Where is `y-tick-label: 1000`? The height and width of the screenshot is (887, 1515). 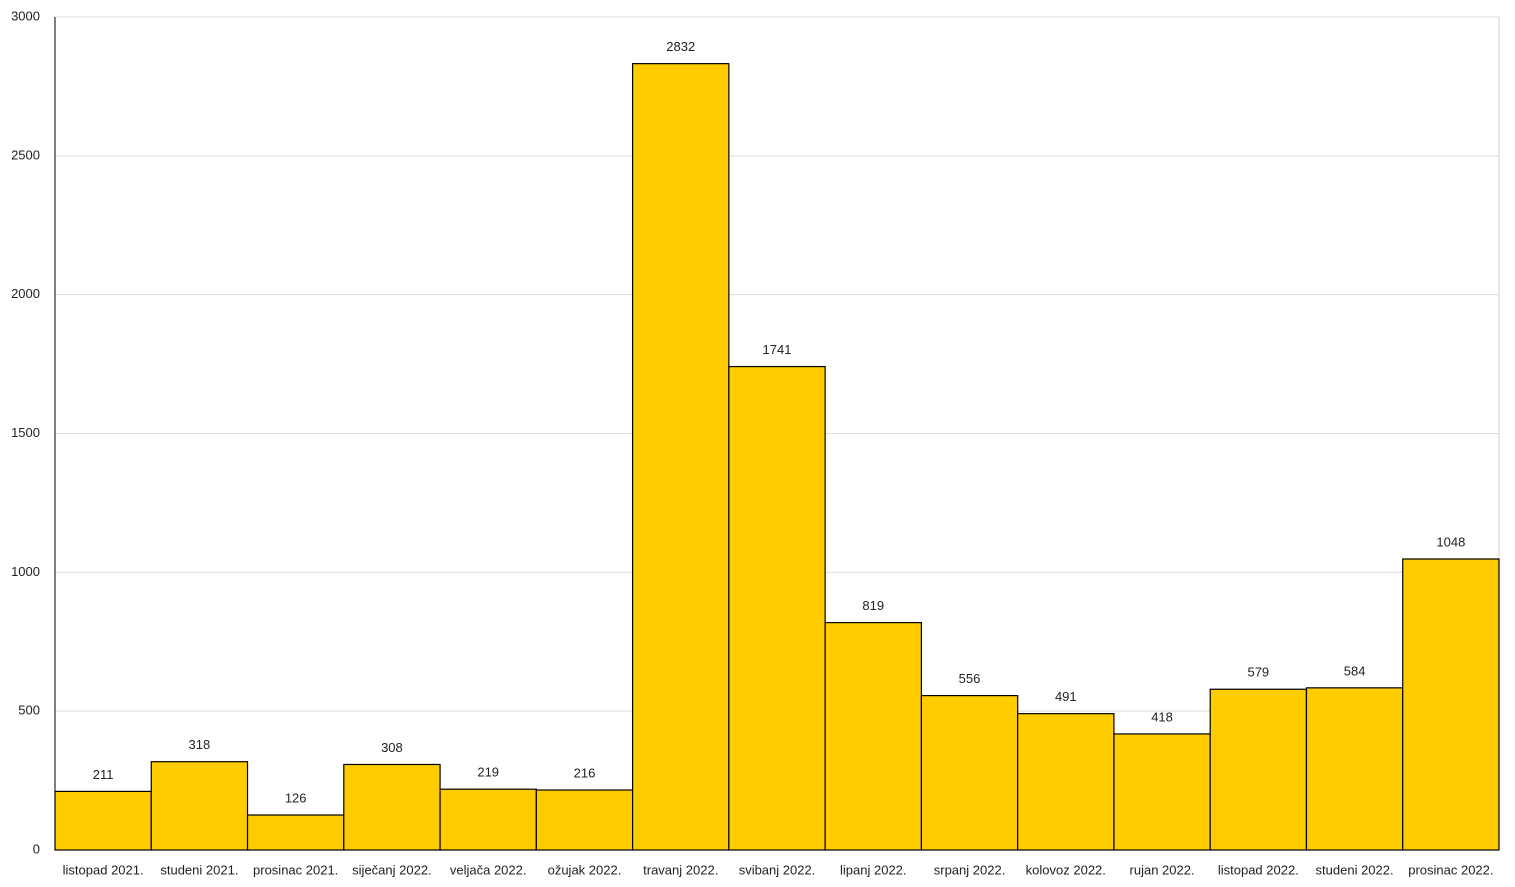 y-tick-label: 1000 is located at coordinates (25, 571).